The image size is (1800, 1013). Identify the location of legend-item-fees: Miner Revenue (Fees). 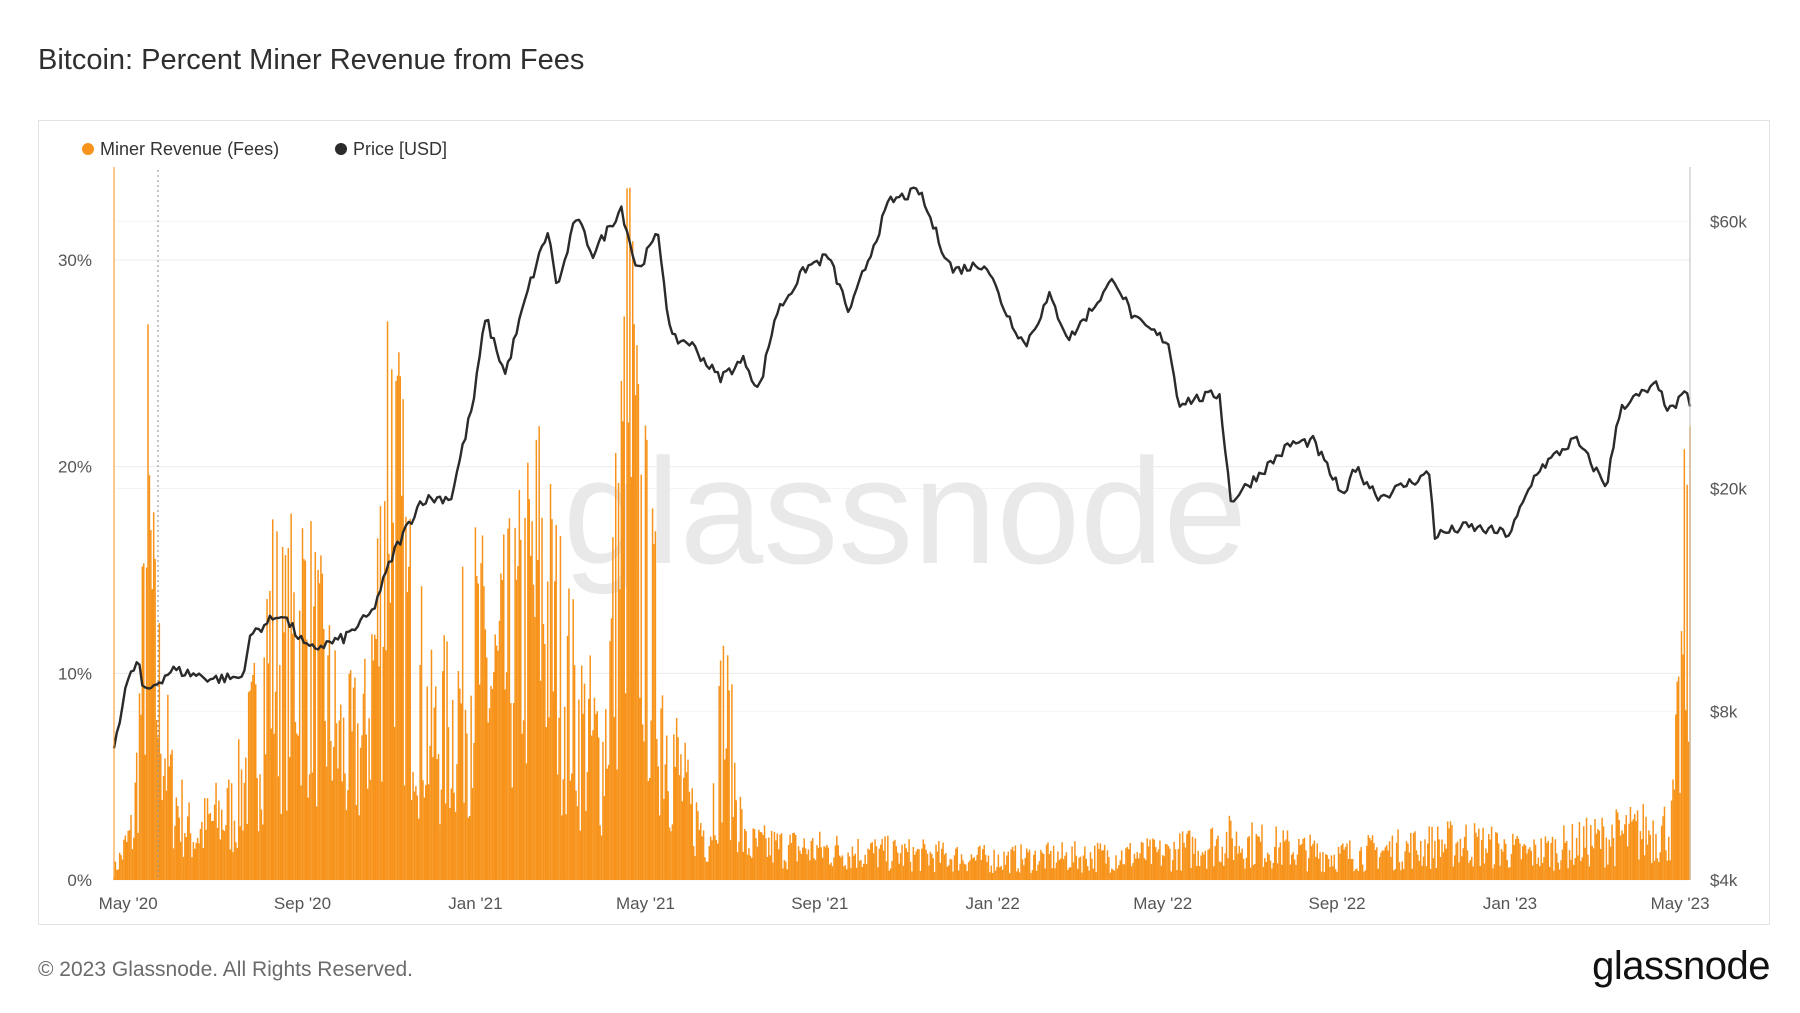
(180, 149).